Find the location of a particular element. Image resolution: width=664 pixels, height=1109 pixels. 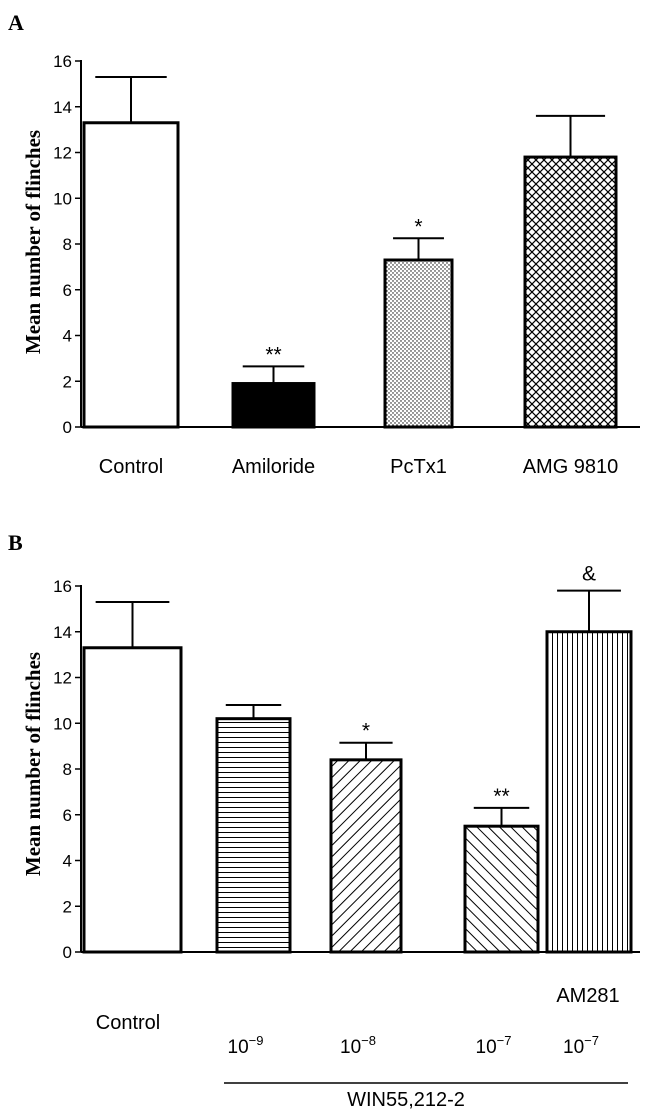

category-label-am281: AM281 is located at coordinates (587, 996).